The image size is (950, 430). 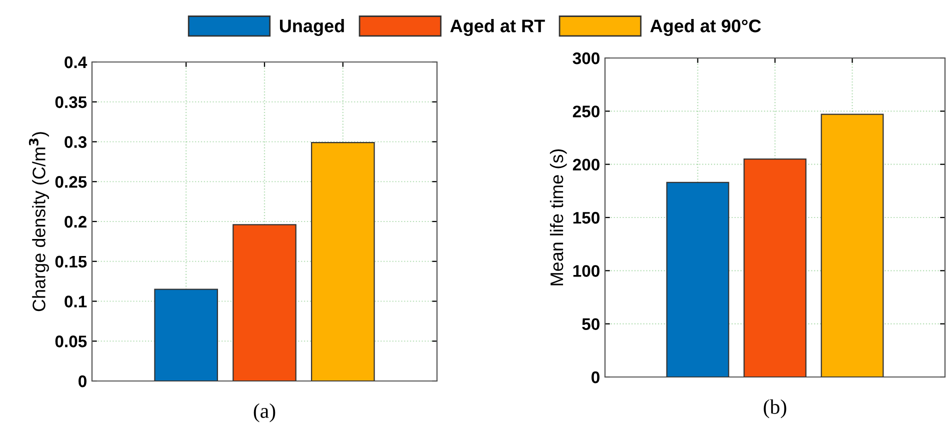 What do you see at coordinates (75, 222) in the screenshot?
I see `y-tick-label: 0.2` at bounding box center [75, 222].